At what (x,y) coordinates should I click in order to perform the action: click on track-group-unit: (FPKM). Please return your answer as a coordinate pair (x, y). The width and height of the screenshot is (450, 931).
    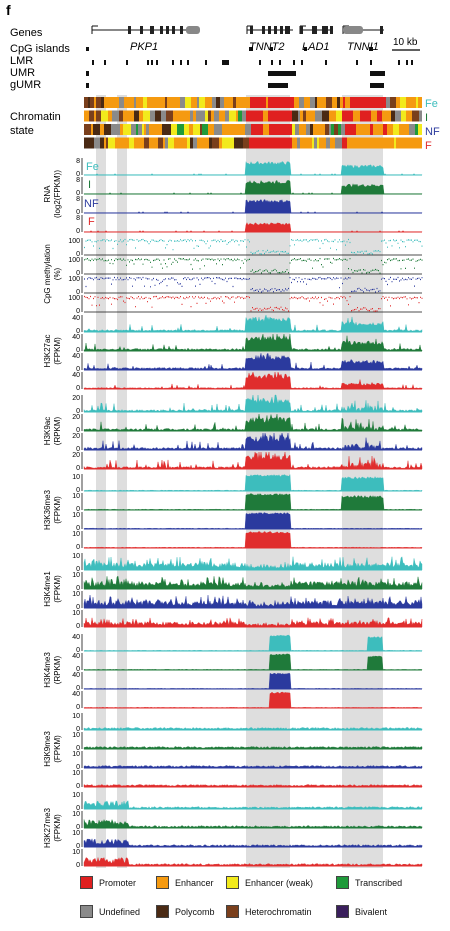
    Looking at the image, I should click on (57, 351).